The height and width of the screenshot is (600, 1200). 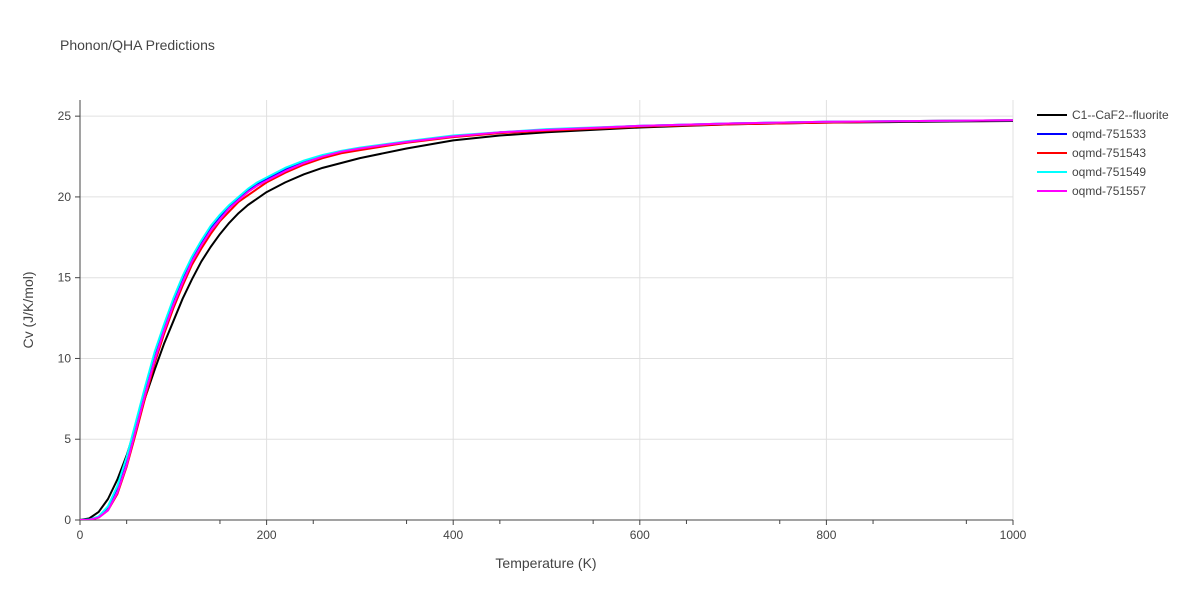 What do you see at coordinates (65, 358) in the screenshot?
I see `y-tick-label: 10` at bounding box center [65, 358].